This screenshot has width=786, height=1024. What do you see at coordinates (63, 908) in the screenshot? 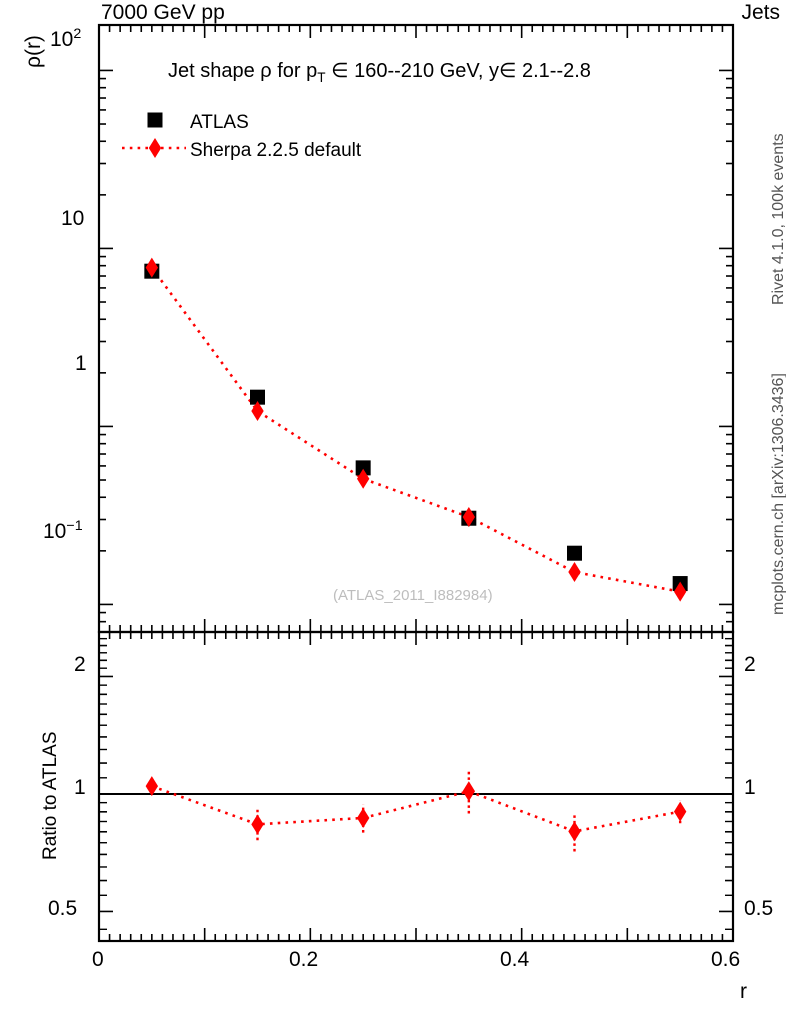
I see `ratio-ytick-0p5-left: 0.5` at bounding box center [63, 908].